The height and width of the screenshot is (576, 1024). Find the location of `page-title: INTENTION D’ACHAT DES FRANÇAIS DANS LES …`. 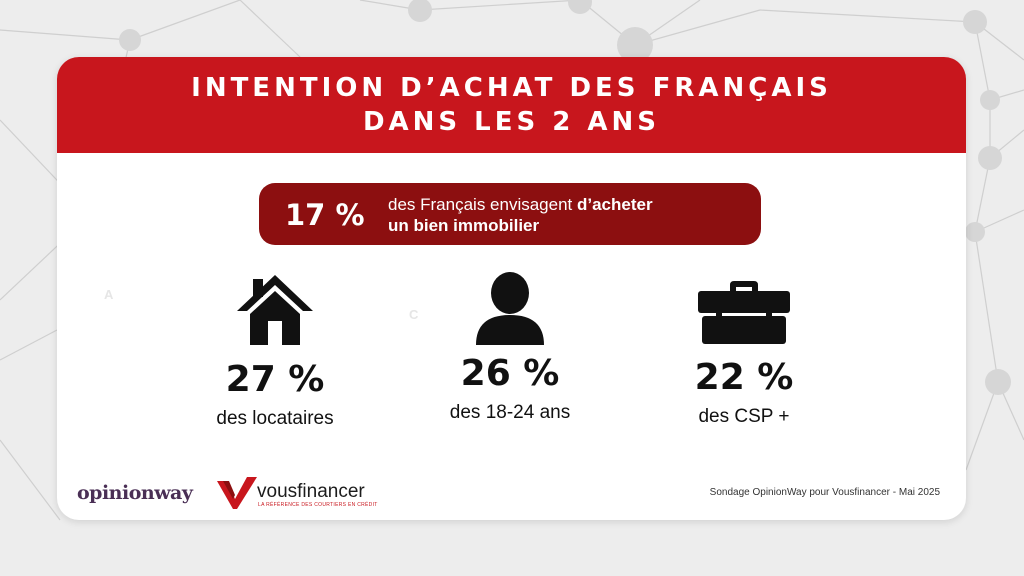

page-title: INTENTION D’ACHAT DES FRANÇAIS DANS LES … is located at coordinates (511, 105).